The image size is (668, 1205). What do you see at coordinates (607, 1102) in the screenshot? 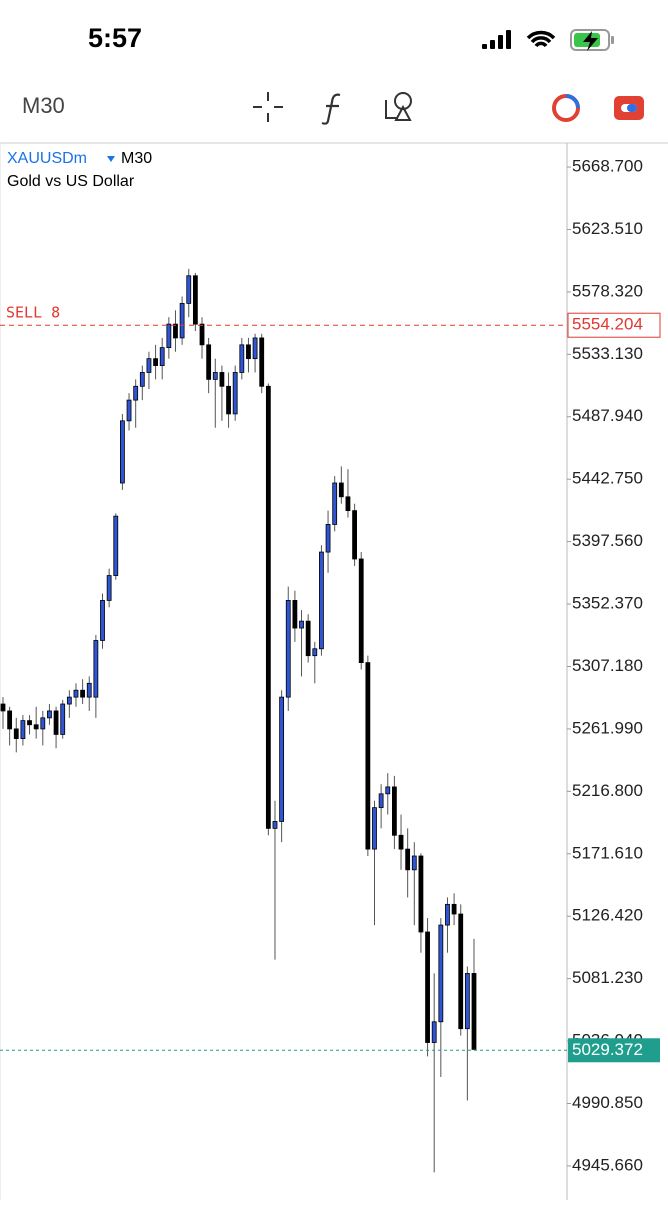
I see `y-tick-label: 4990.850` at bounding box center [607, 1102].